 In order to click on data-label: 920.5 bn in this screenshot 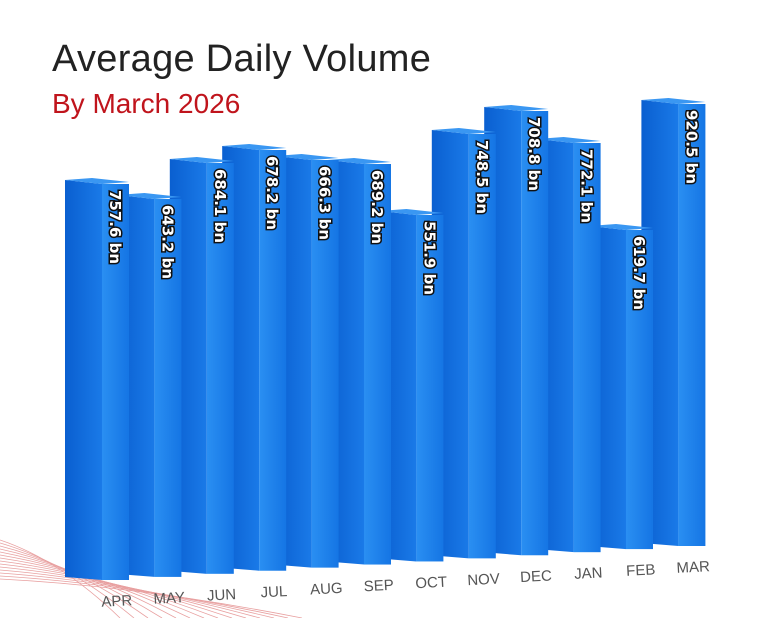, I will do `click(691, 147)`.